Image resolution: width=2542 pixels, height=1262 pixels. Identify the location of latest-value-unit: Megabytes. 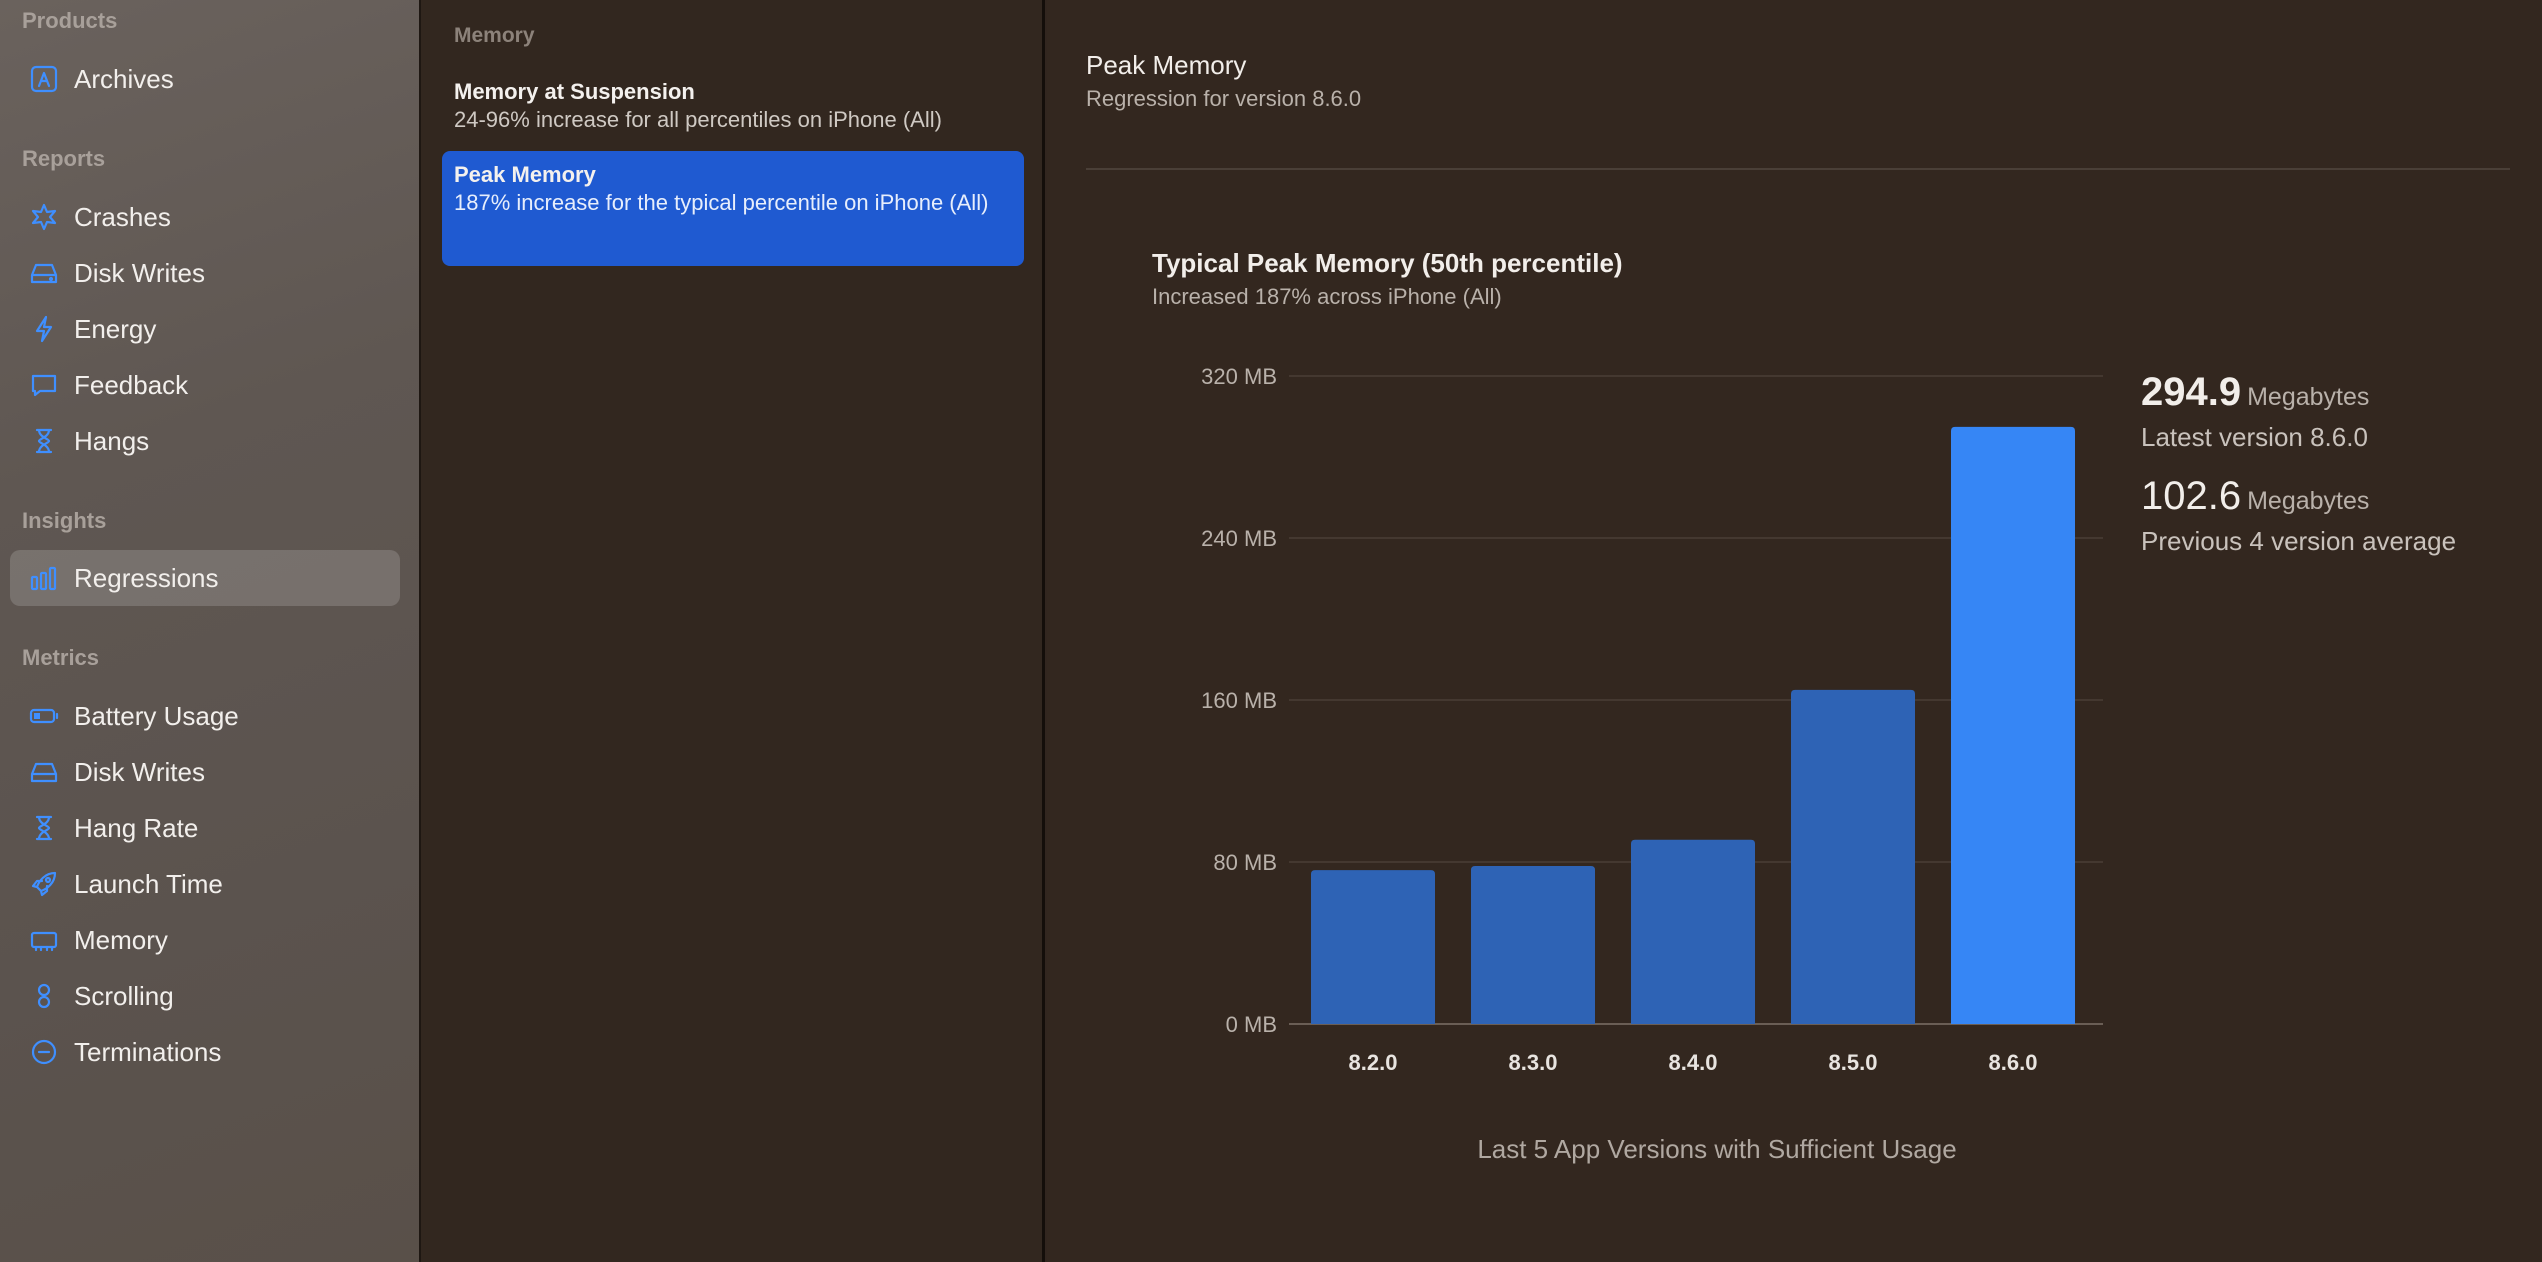
(2308, 397).